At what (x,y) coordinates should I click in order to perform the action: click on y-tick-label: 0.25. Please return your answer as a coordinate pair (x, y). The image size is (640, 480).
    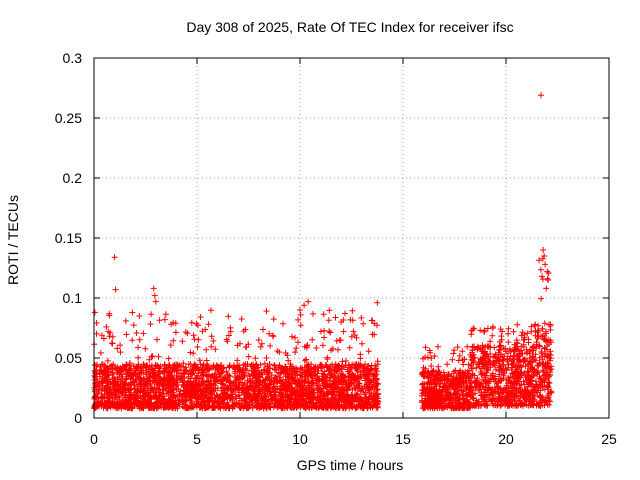
    Looking at the image, I should click on (68, 118).